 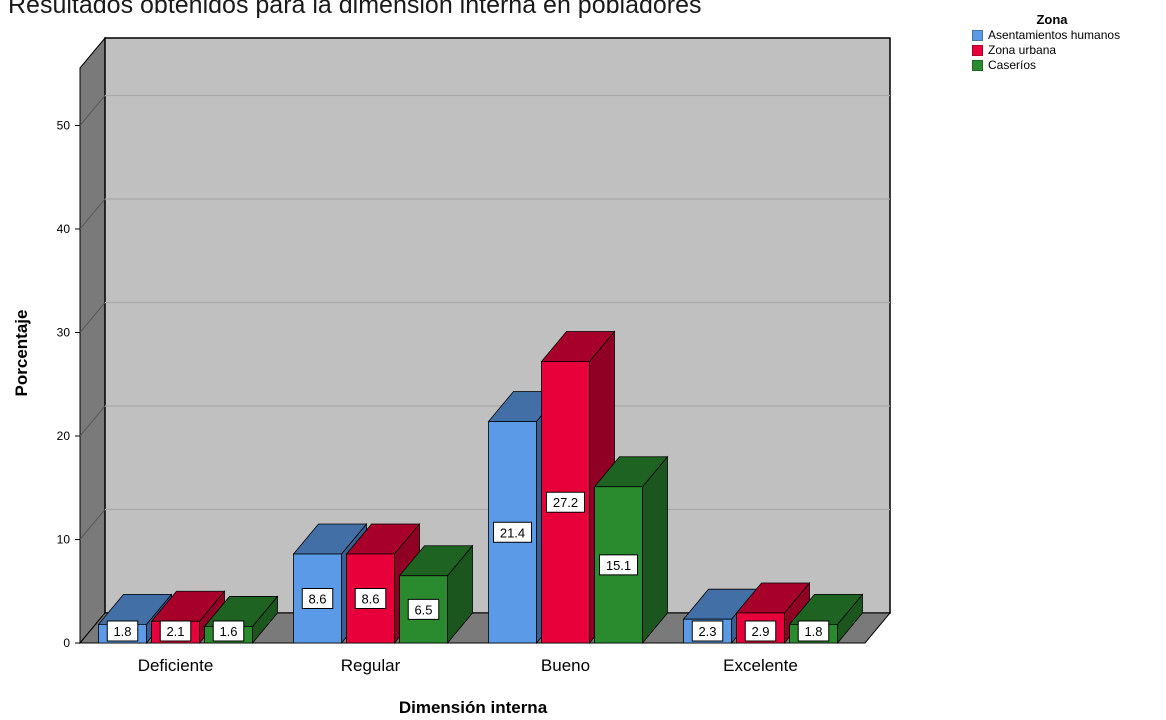 I want to click on left-wall, so click(x=92, y=340).